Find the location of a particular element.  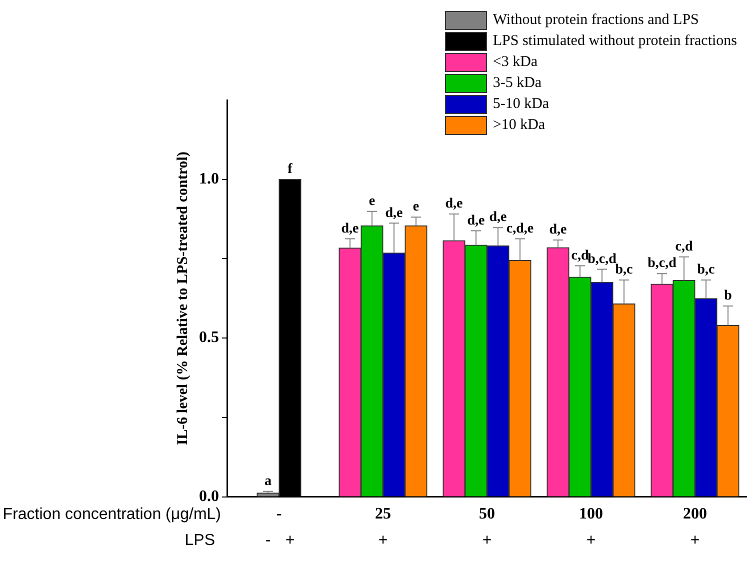

legend-label: 5-10 kDa is located at coordinates (521, 104).